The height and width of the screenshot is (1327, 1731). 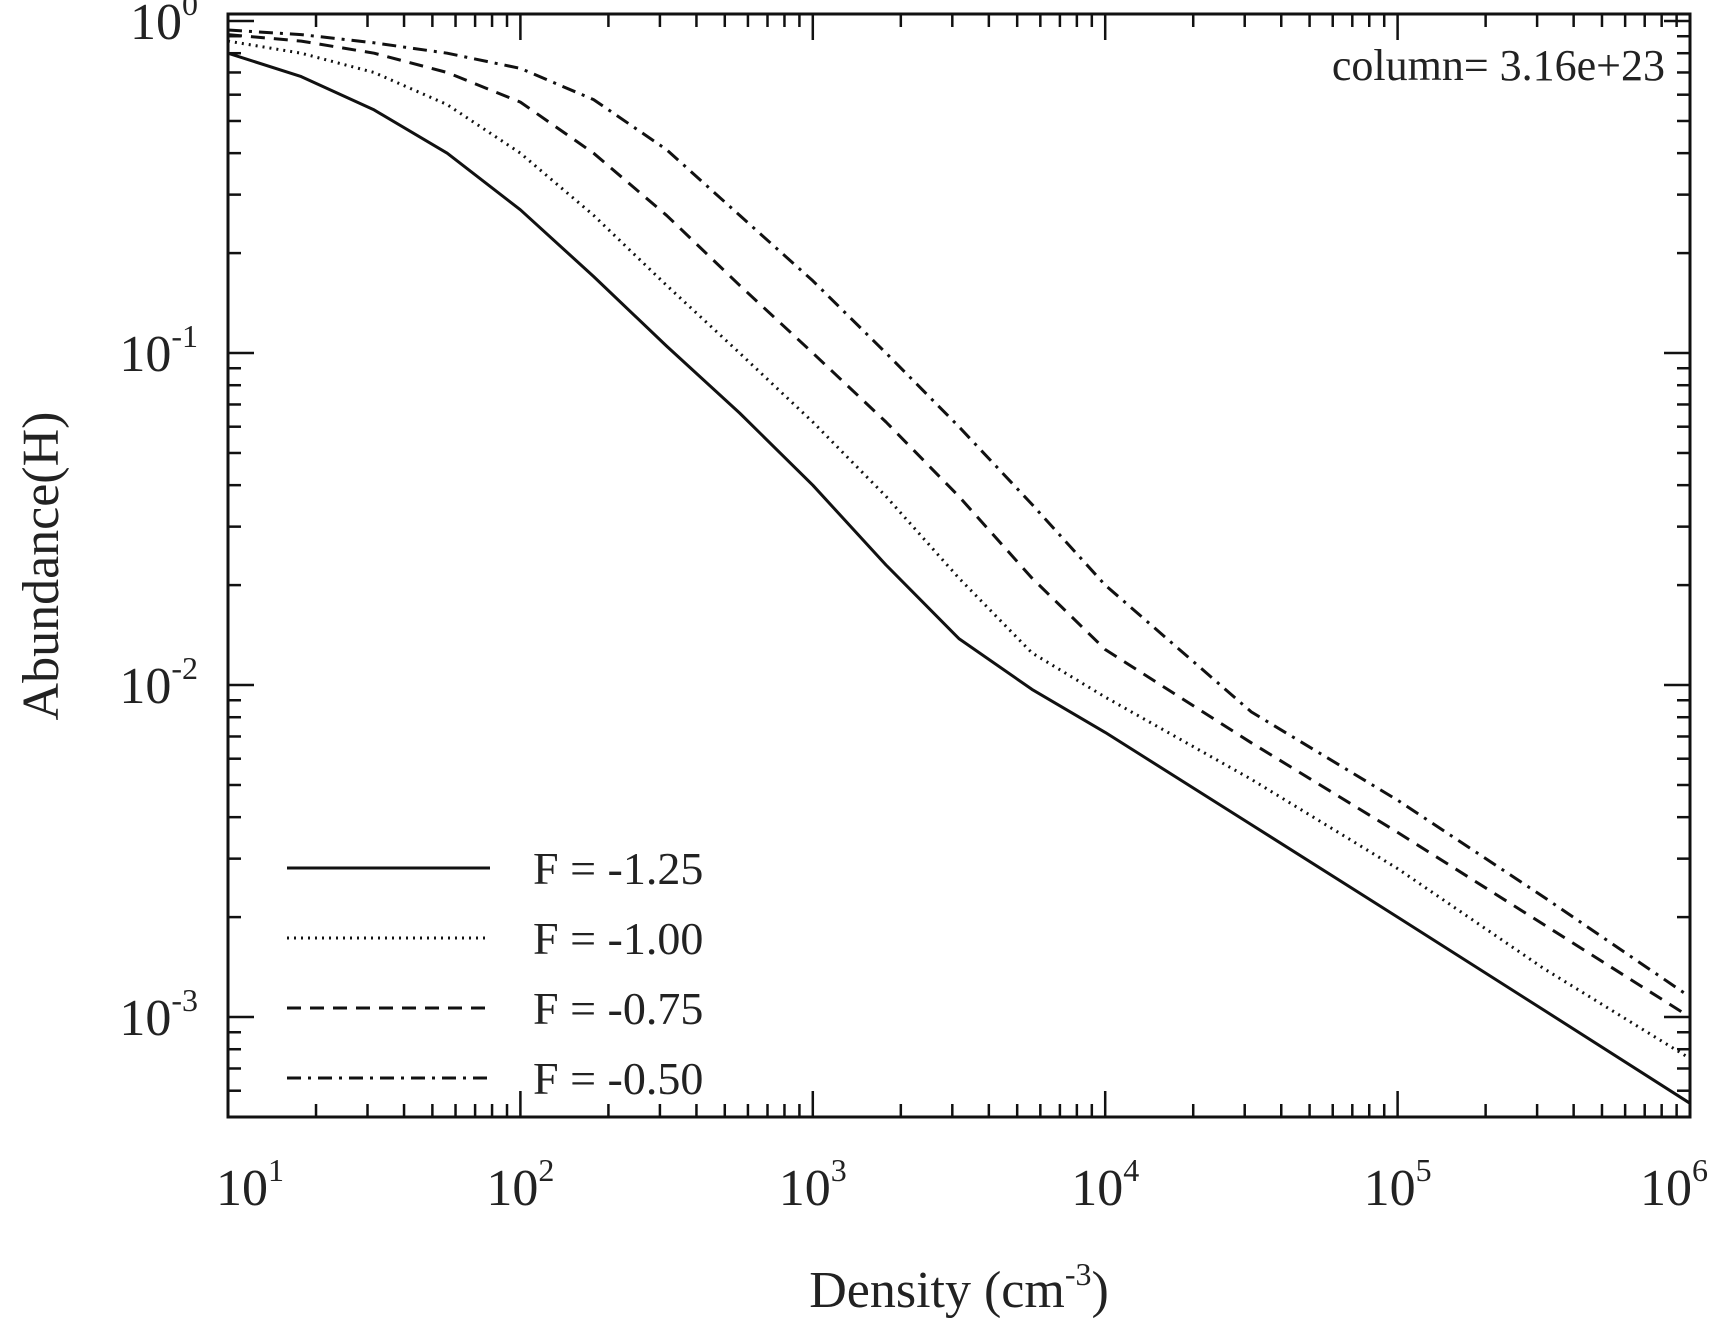 What do you see at coordinates (1099, 1290) in the screenshot?
I see `x-axis-title-close: )` at bounding box center [1099, 1290].